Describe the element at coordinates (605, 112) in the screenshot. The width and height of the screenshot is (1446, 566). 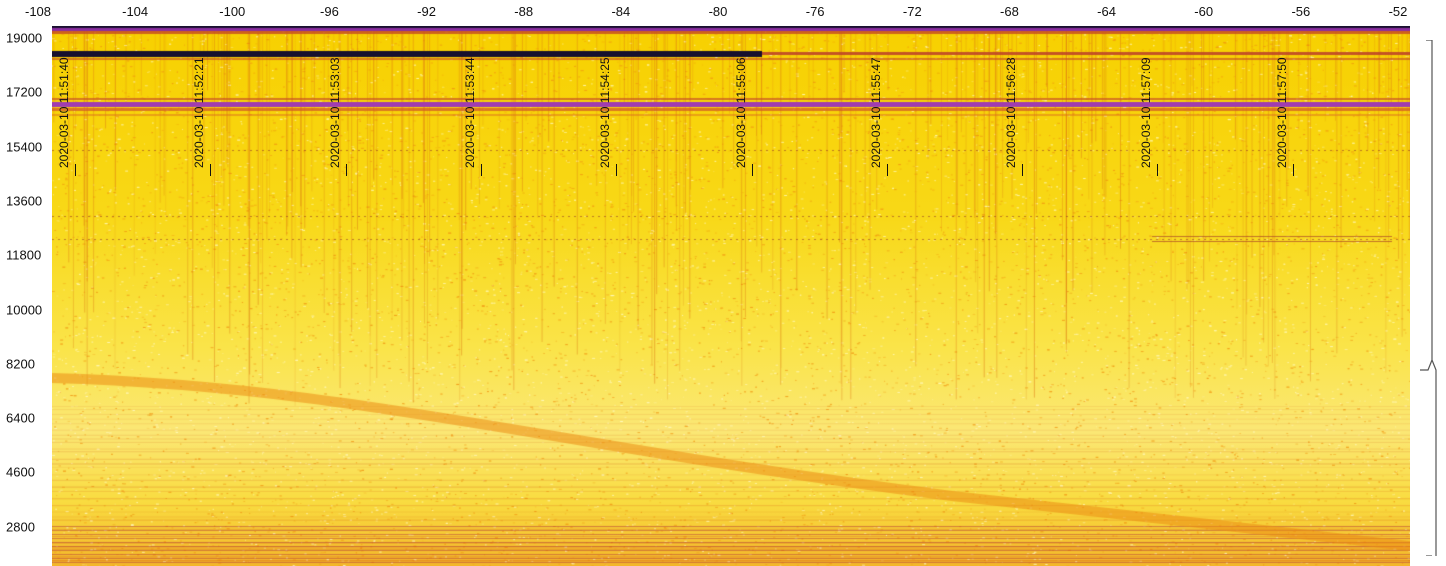
I see `timestamp-label: 2020-03-10 11:54:25` at that location.